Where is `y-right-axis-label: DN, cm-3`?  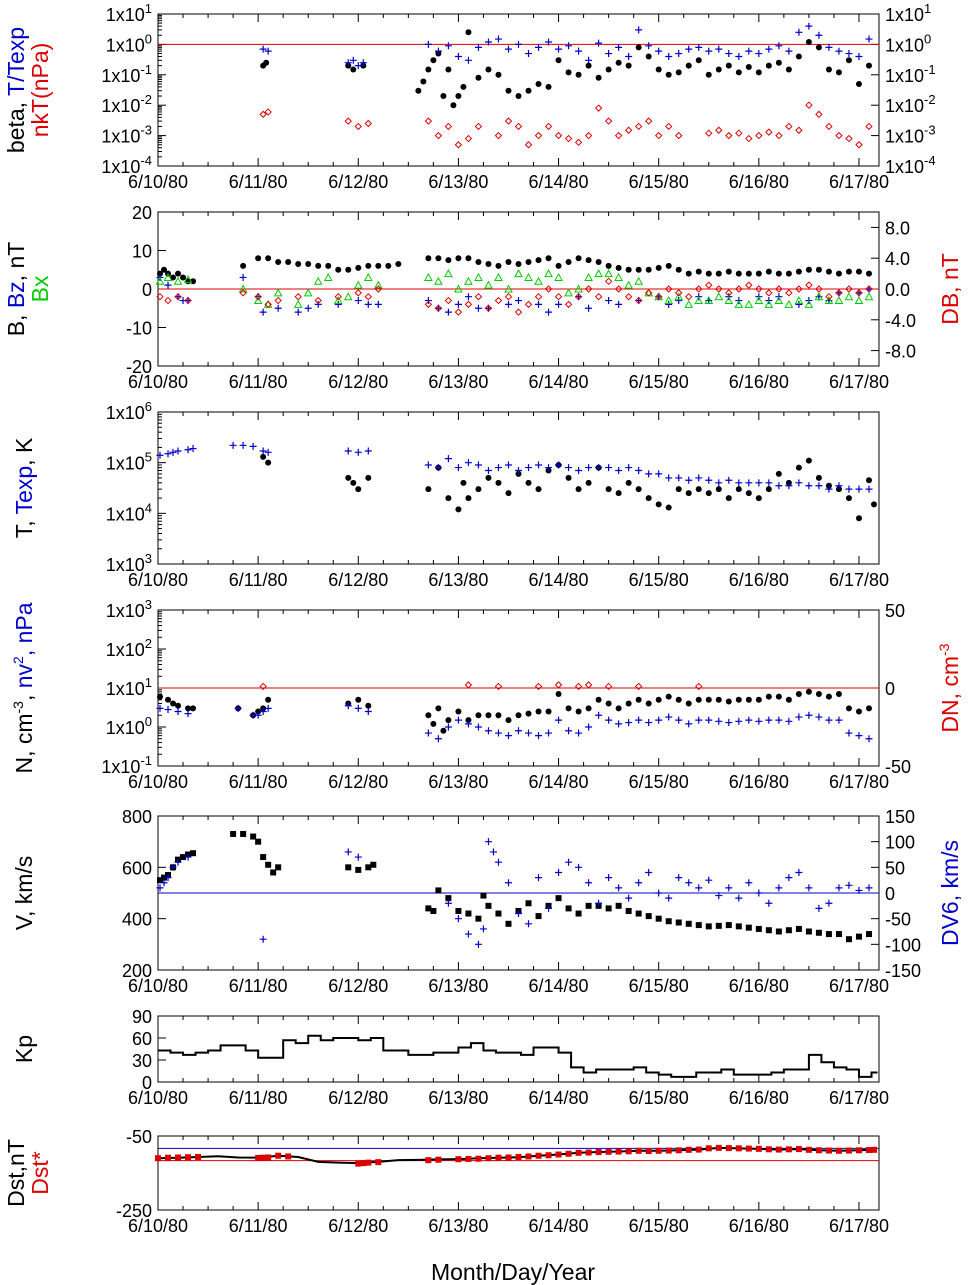 y-right-axis-label: DN, cm-3 is located at coordinates (949, 687).